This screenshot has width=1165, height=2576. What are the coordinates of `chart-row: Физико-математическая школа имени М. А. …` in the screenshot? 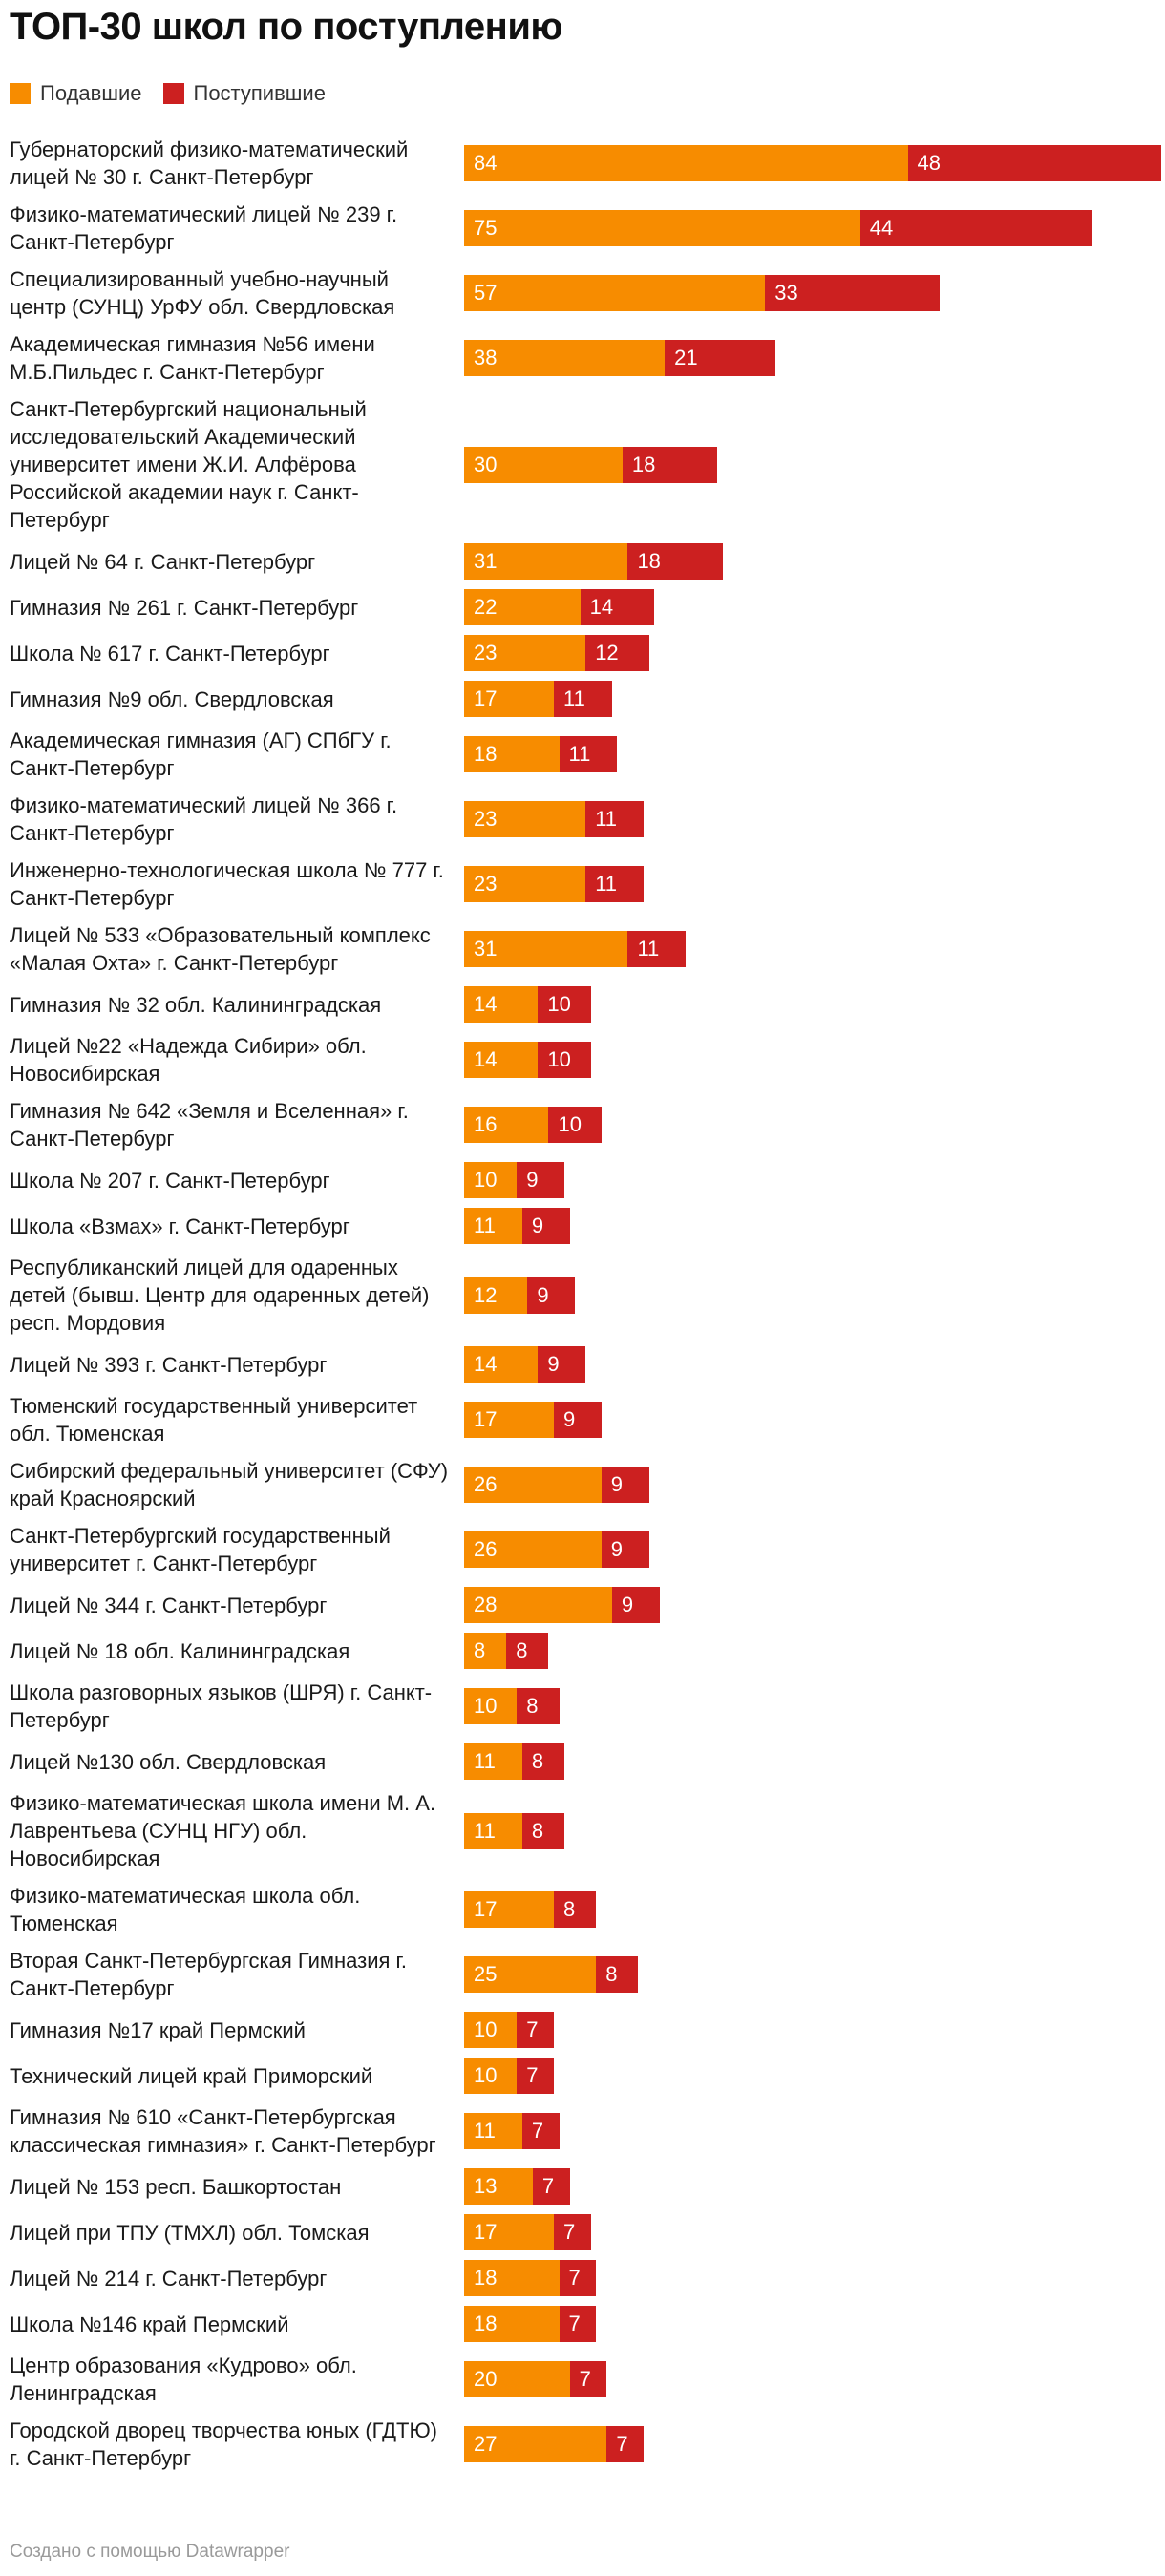 It's located at (582, 1830).